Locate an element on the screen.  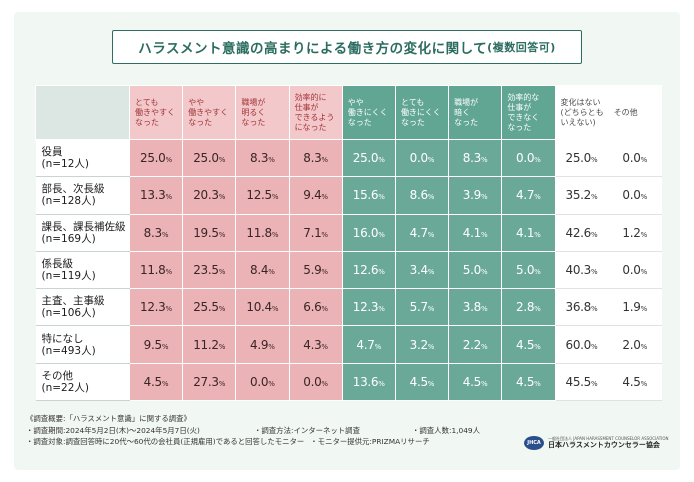
value-cell: 11.2% is located at coordinates (209, 344).